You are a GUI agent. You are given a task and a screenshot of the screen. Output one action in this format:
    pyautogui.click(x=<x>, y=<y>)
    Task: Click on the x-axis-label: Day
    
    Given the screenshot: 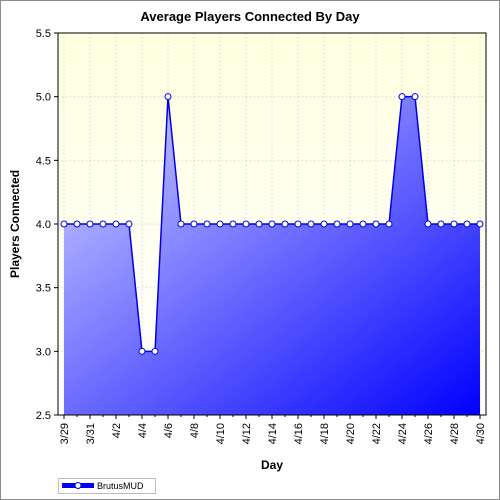 What is the action you would take?
    pyautogui.click(x=272, y=465)
    